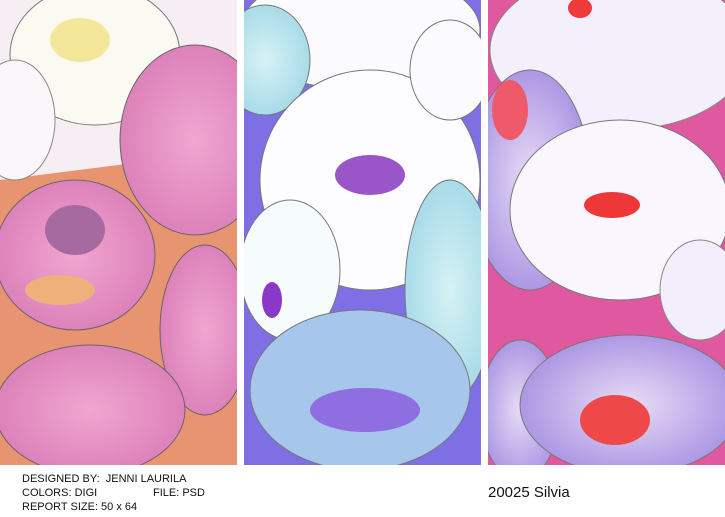 The width and height of the screenshot is (725, 517). Describe the element at coordinates (59, 493) in the screenshot. I see `colors: COLORS: DIGI` at that location.